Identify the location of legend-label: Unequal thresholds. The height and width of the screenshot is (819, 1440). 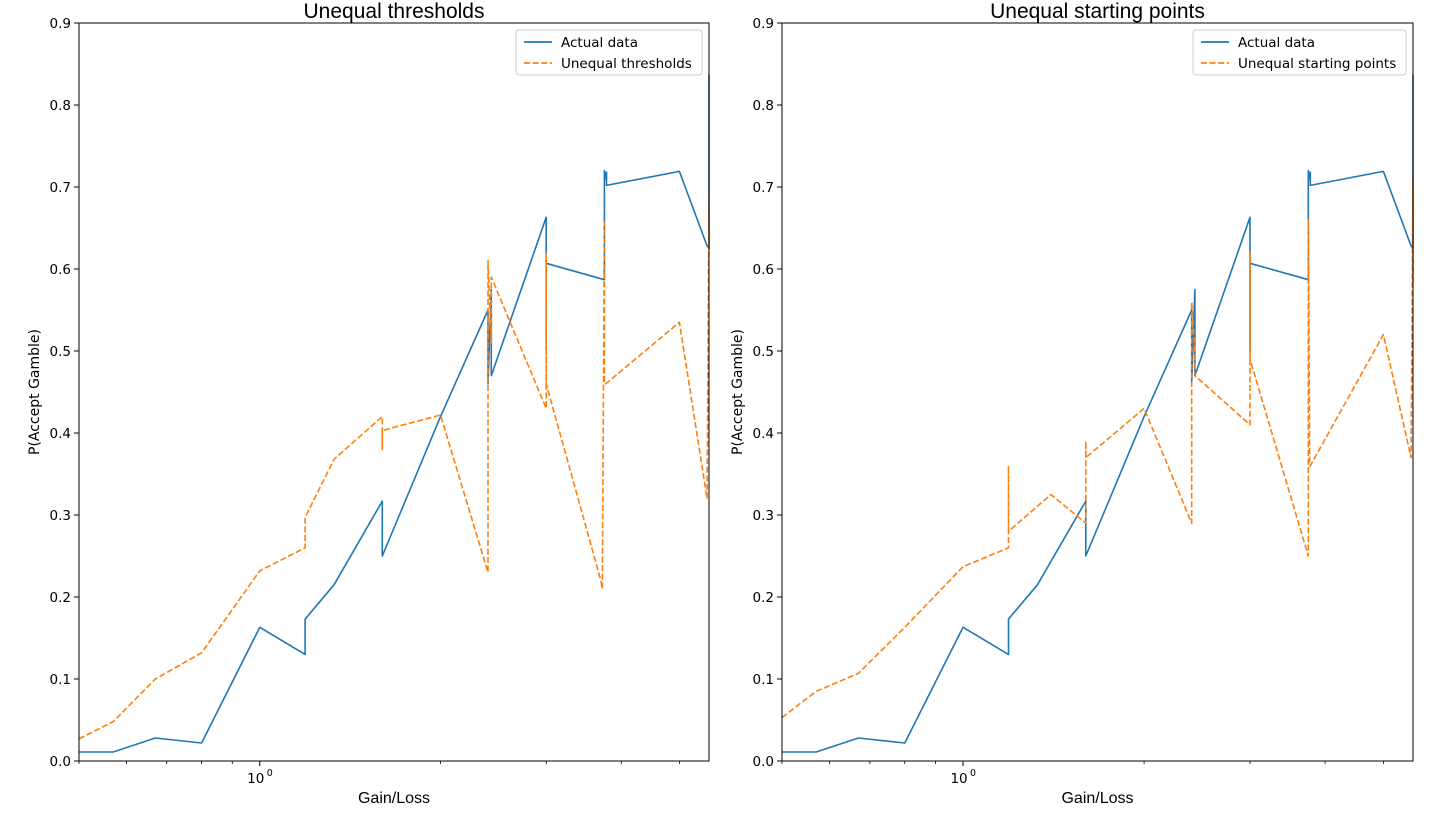
(626, 64).